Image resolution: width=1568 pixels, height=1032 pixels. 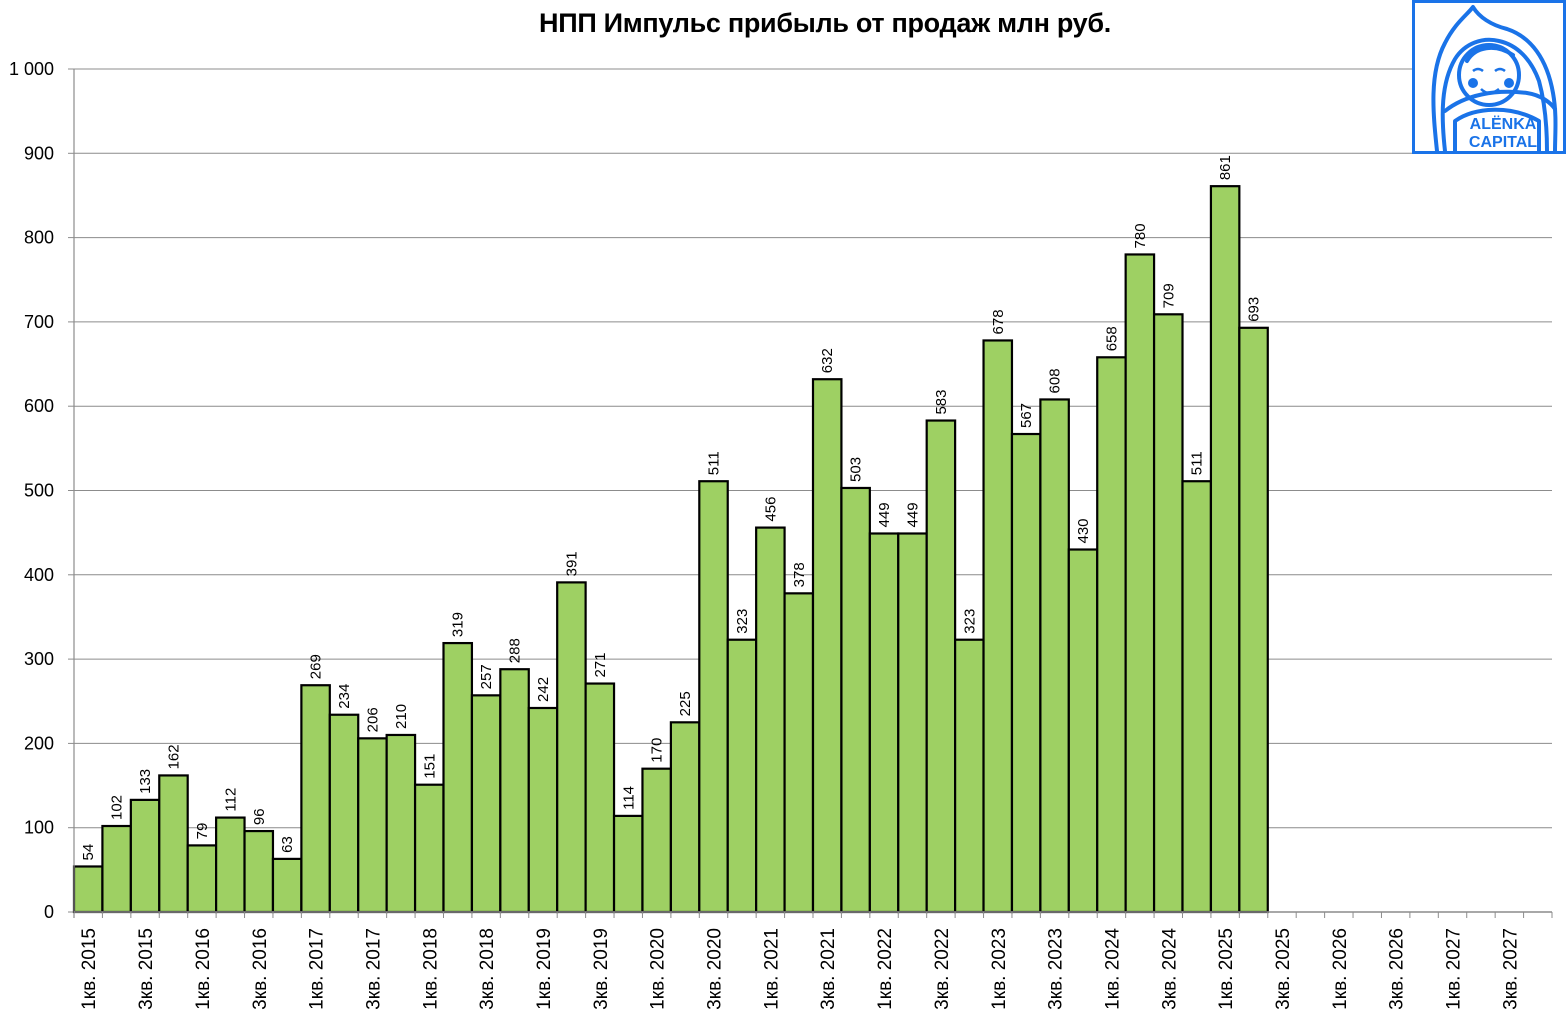 I want to click on x-tick-label: 1кв. 2020, so click(x=658, y=969).